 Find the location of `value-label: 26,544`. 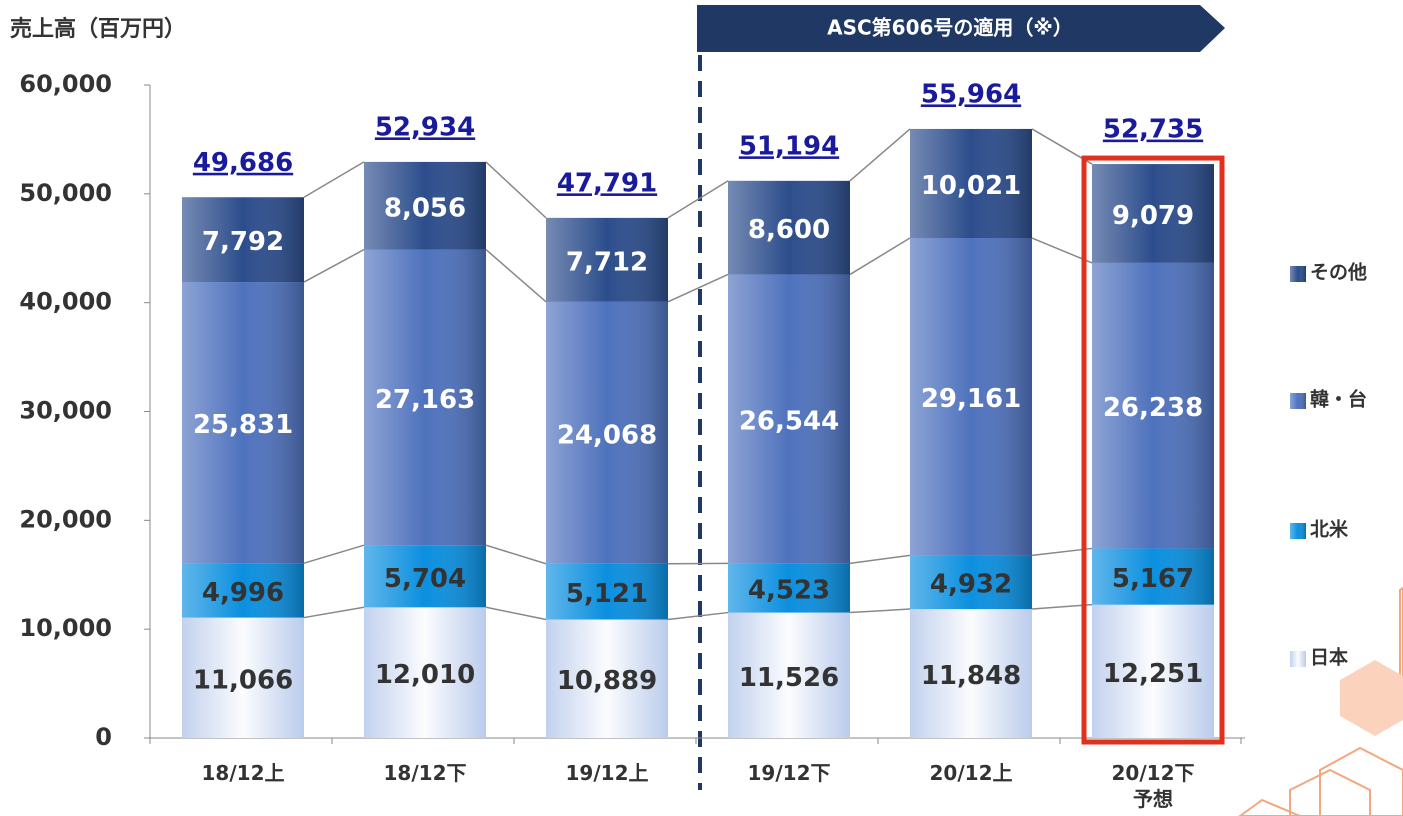

value-label: 26,544 is located at coordinates (789, 421).